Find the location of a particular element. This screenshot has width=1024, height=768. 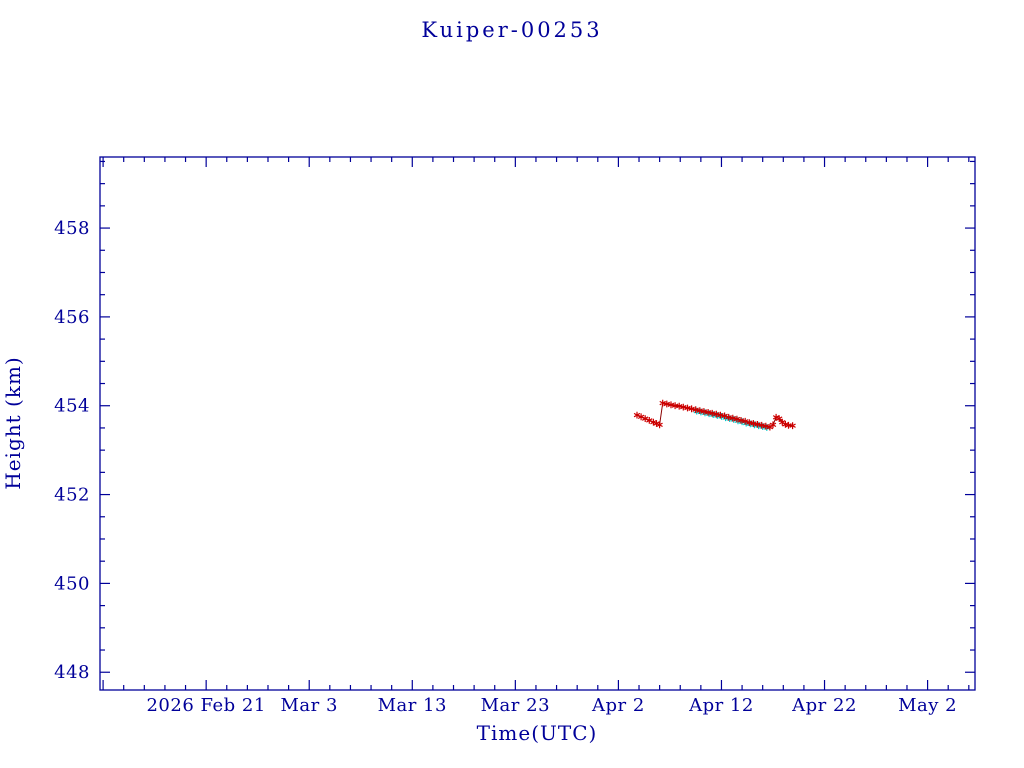

red-series-markers is located at coordinates (714, 415).